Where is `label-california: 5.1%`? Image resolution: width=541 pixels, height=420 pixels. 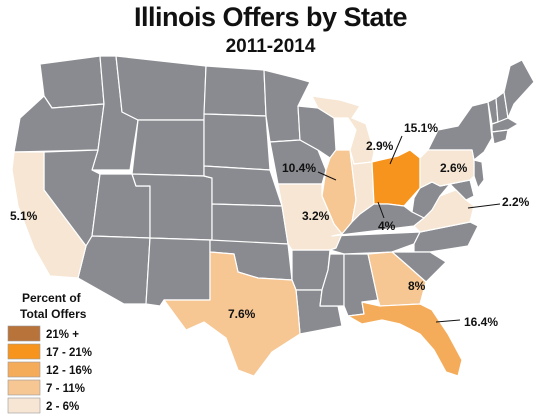
label-california: 5.1% is located at coordinates (24, 216).